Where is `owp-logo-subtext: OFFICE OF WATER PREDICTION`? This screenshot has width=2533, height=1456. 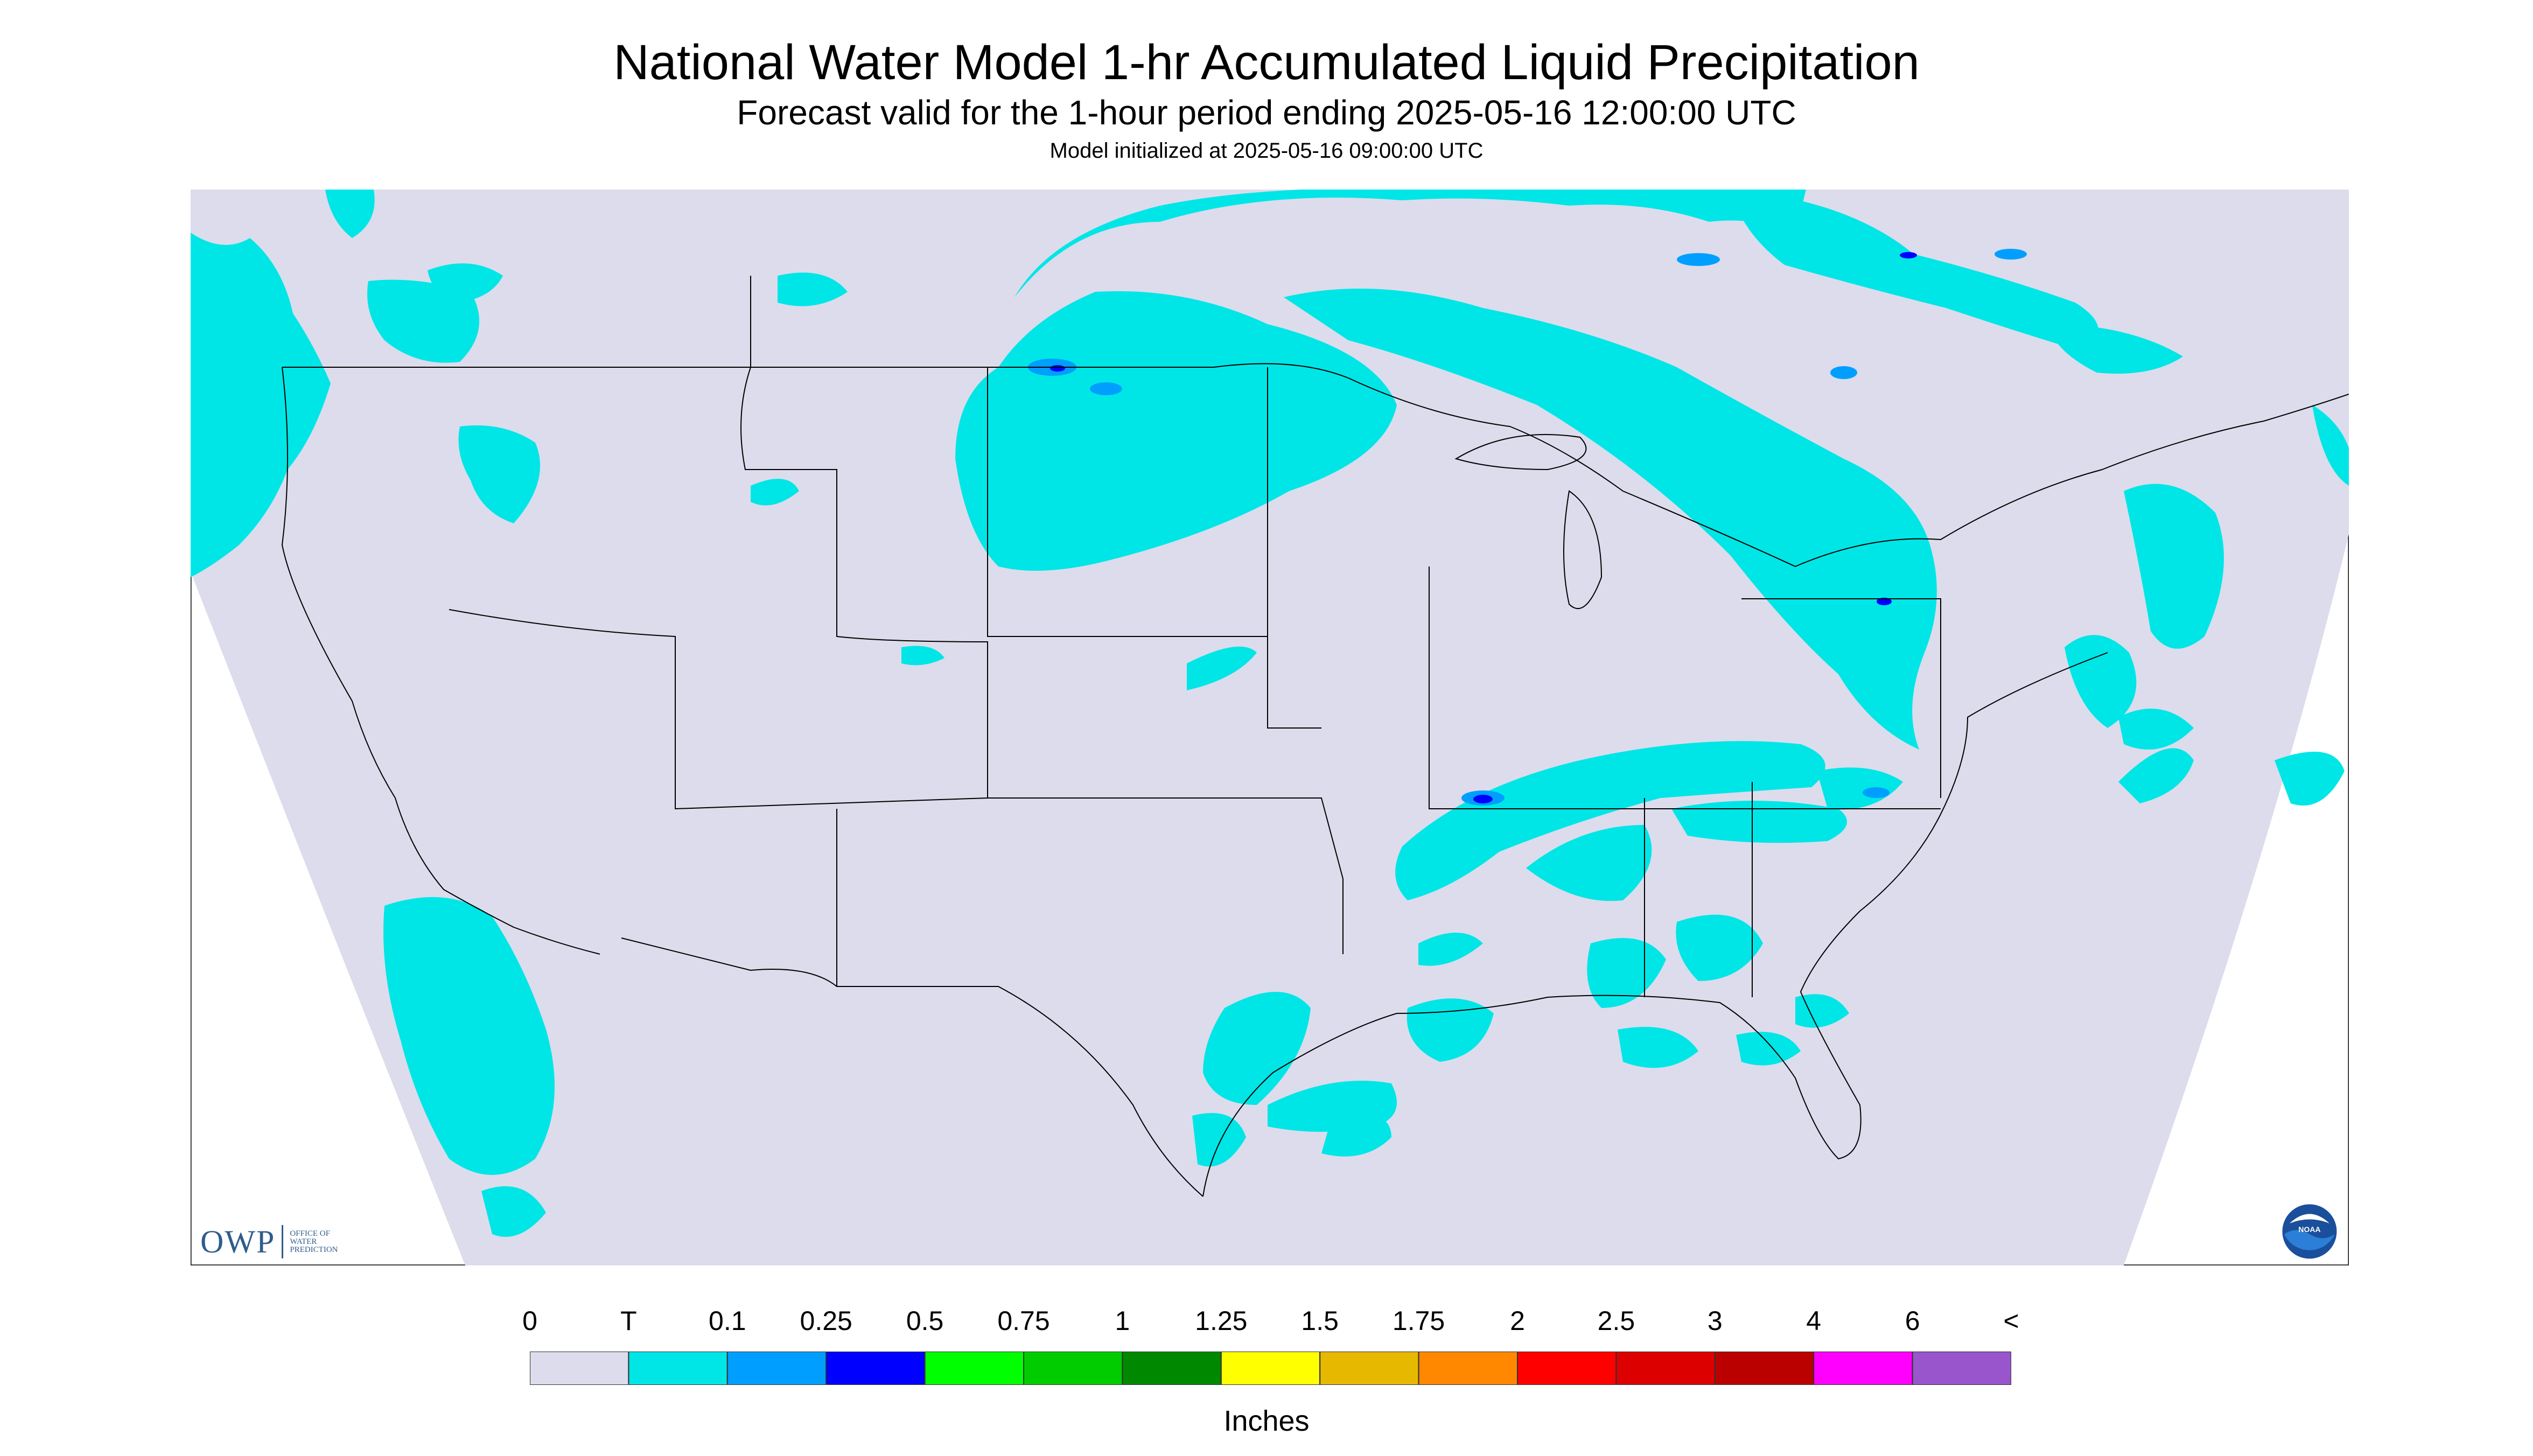
owp-logo-subtext: OFFICE OF WATER PREDICTION is located at coordinates (314, 1241).